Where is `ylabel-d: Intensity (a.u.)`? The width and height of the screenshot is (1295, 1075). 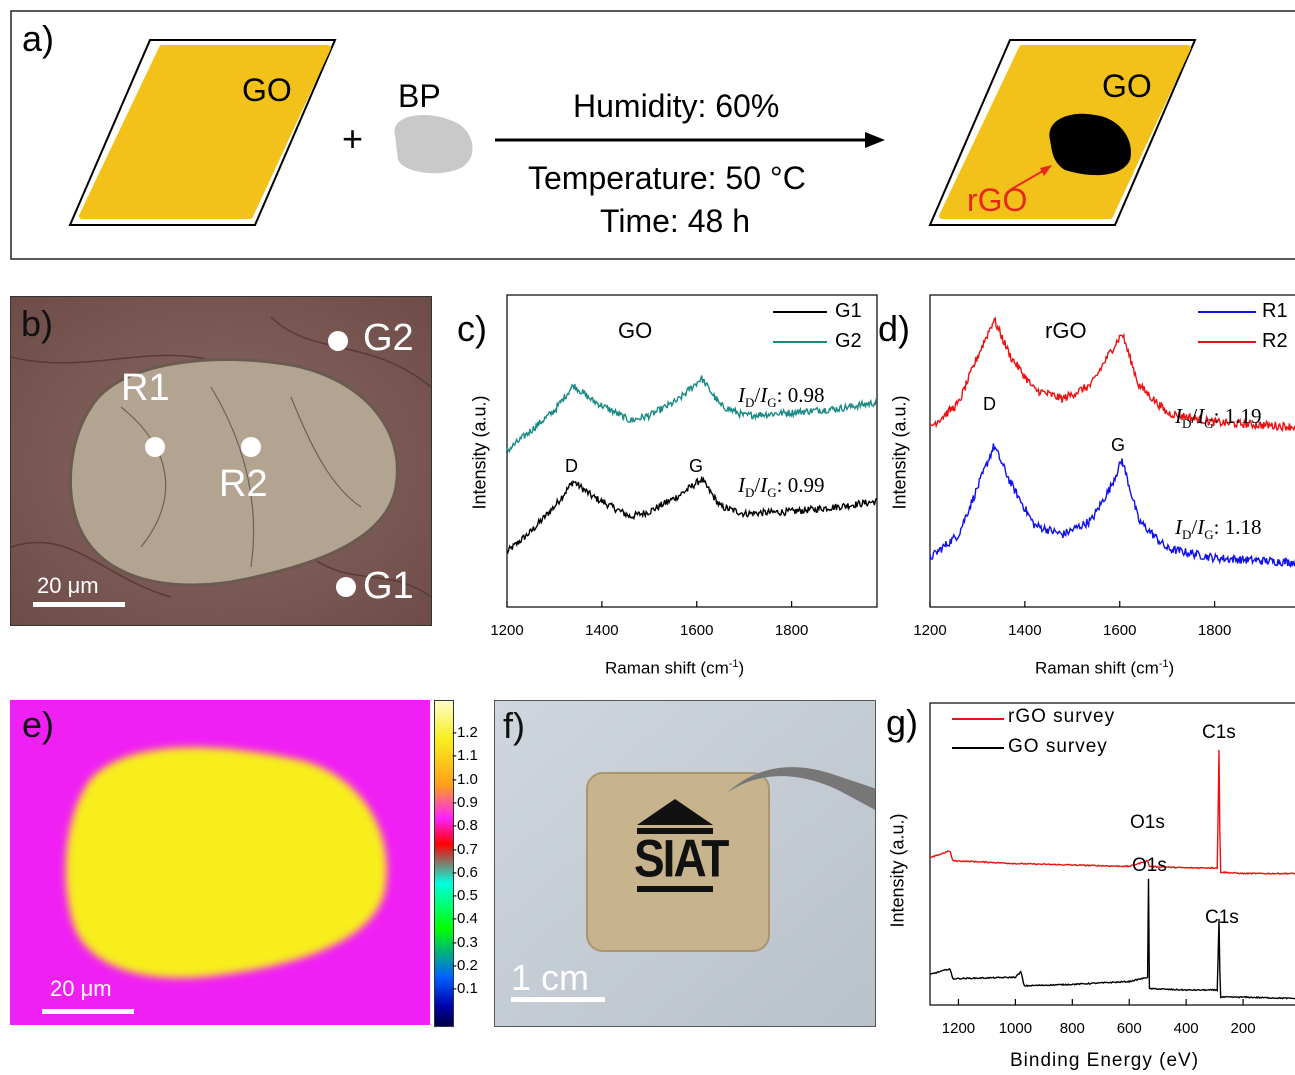
ylabel-d: Intensity (a.u.) is located at coordinates (899, 452).